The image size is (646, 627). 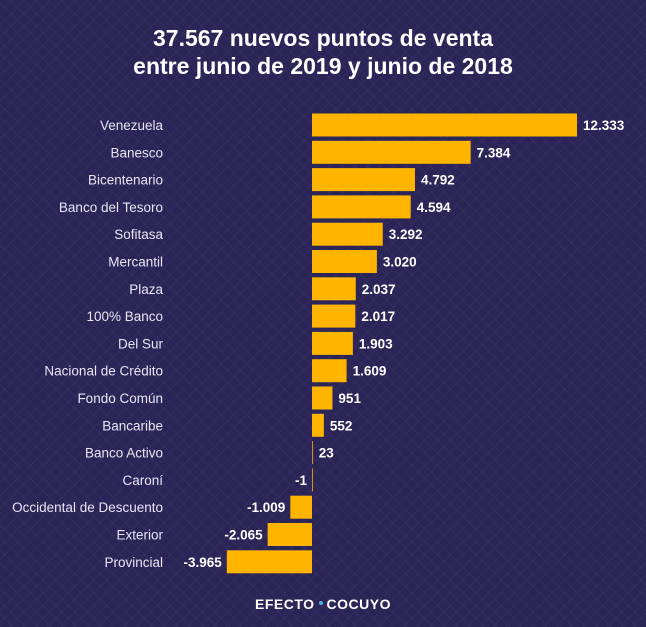 What do you see at coordinates (135, 262) in the screenshot?
I see `category-label: Mercantil` at bounding box center [135, 262].